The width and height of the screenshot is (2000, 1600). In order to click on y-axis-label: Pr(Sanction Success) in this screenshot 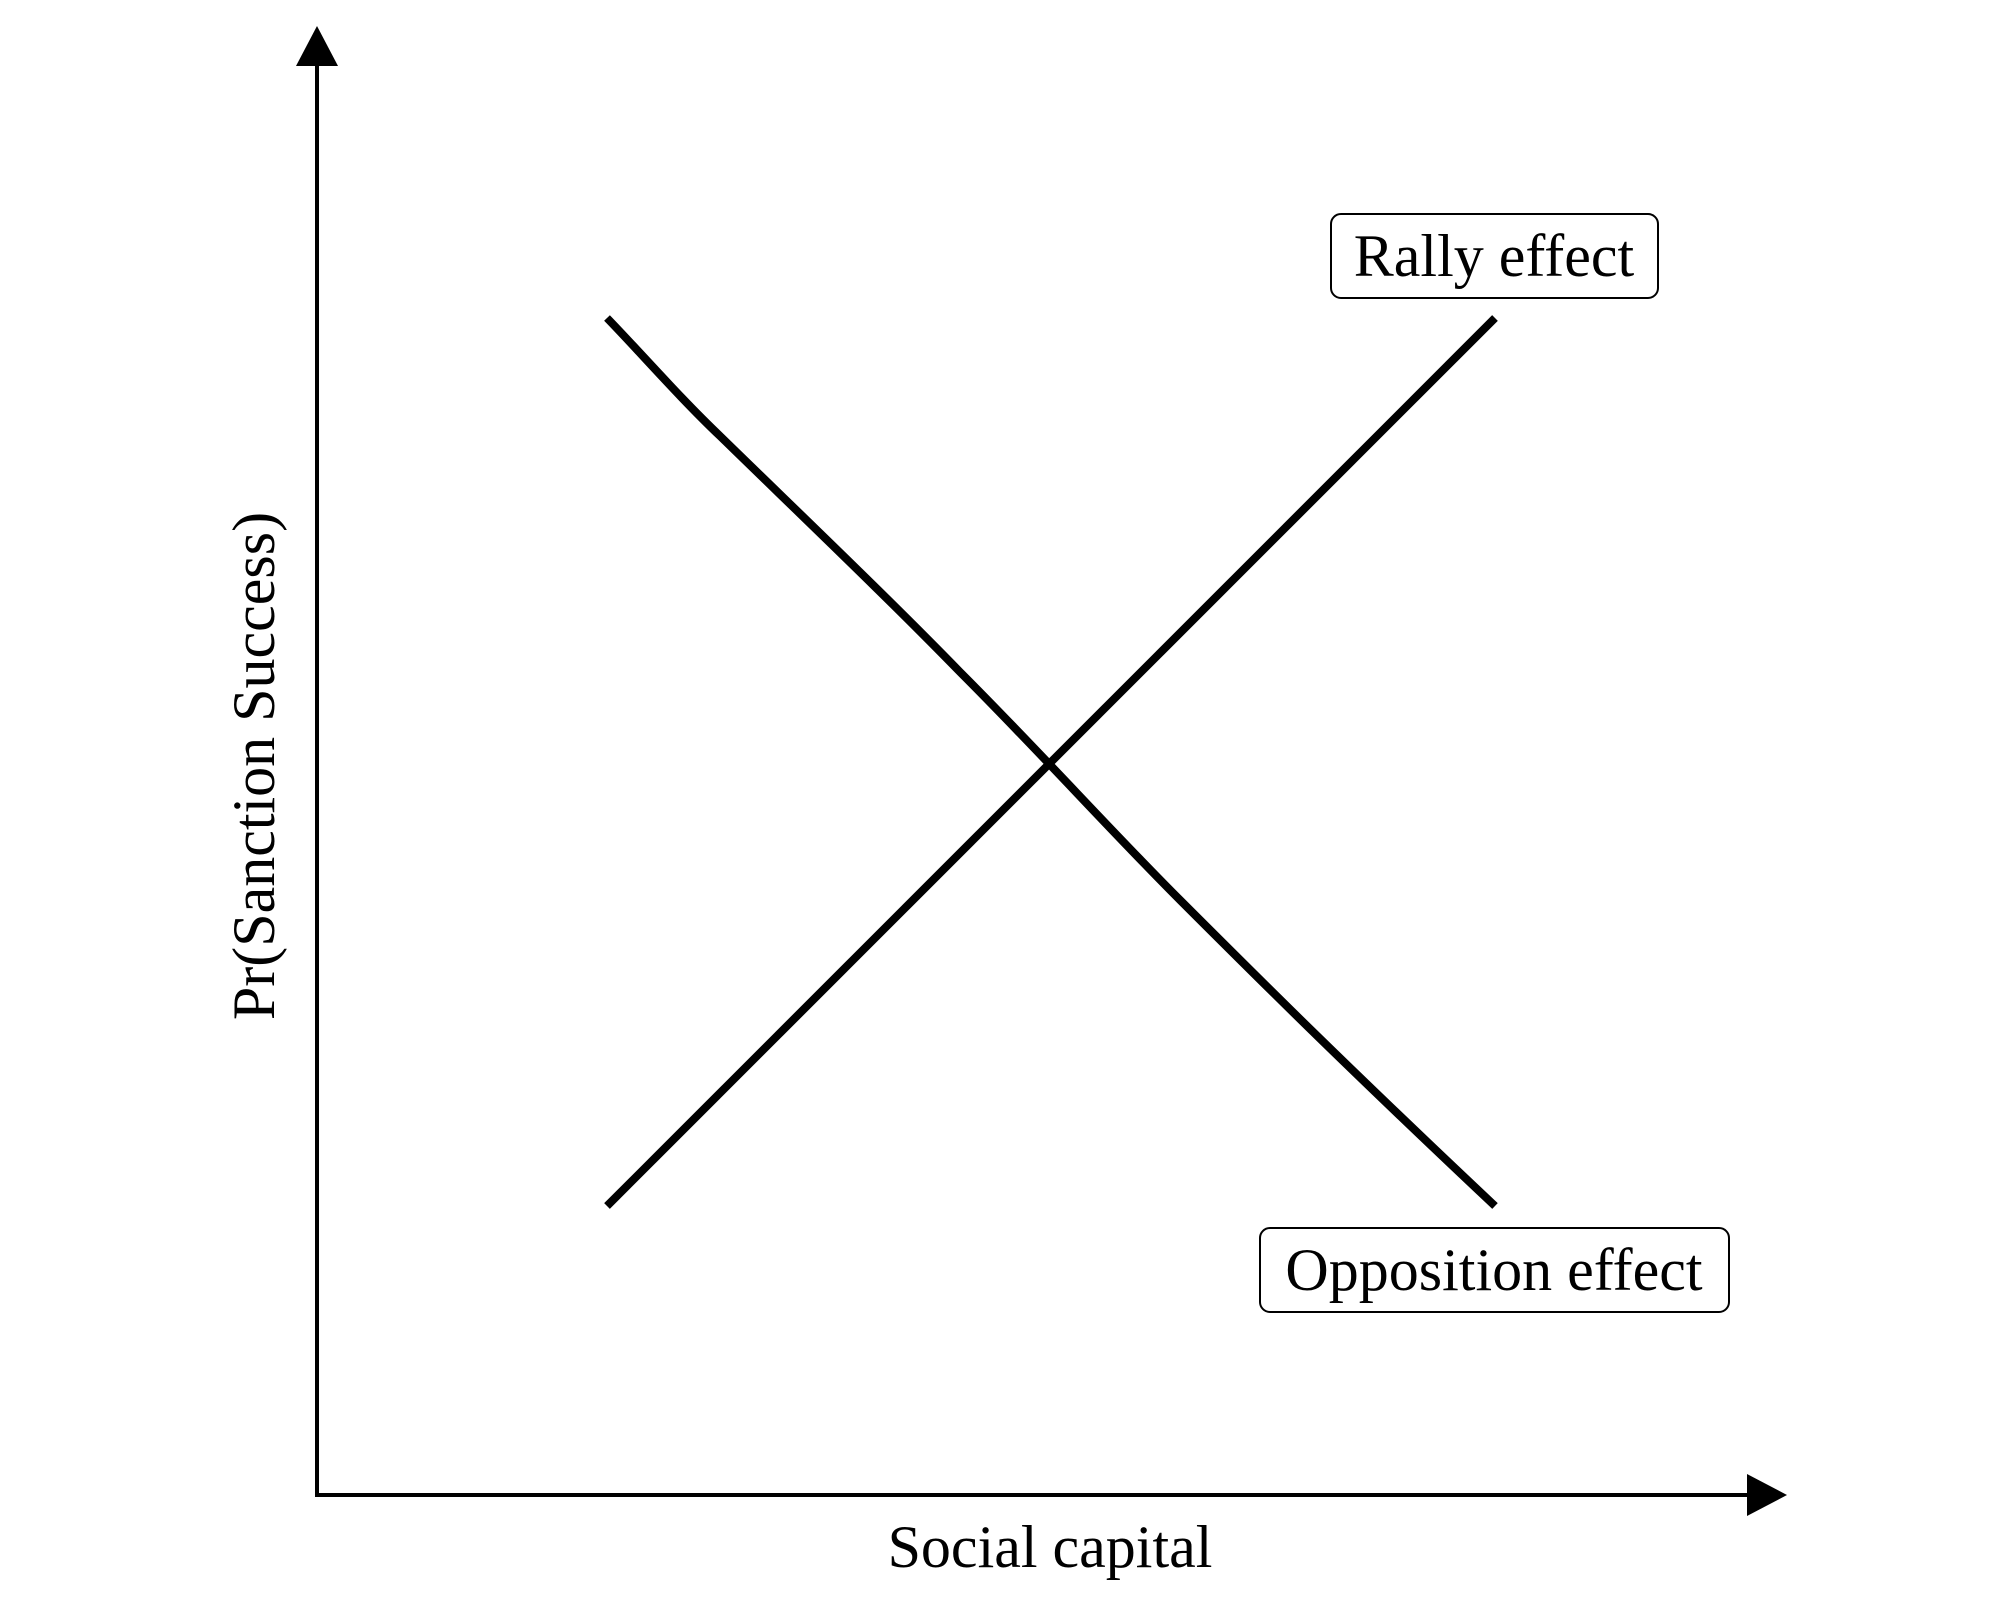, I will do `click(254, 766)`.